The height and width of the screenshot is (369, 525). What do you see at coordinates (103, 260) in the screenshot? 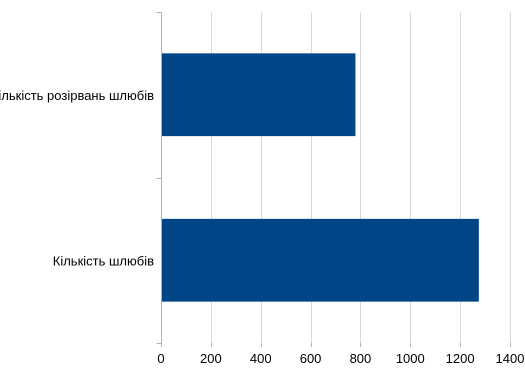
I see `category-label: Кількість шлюбів` at bounding box center [103, 260].